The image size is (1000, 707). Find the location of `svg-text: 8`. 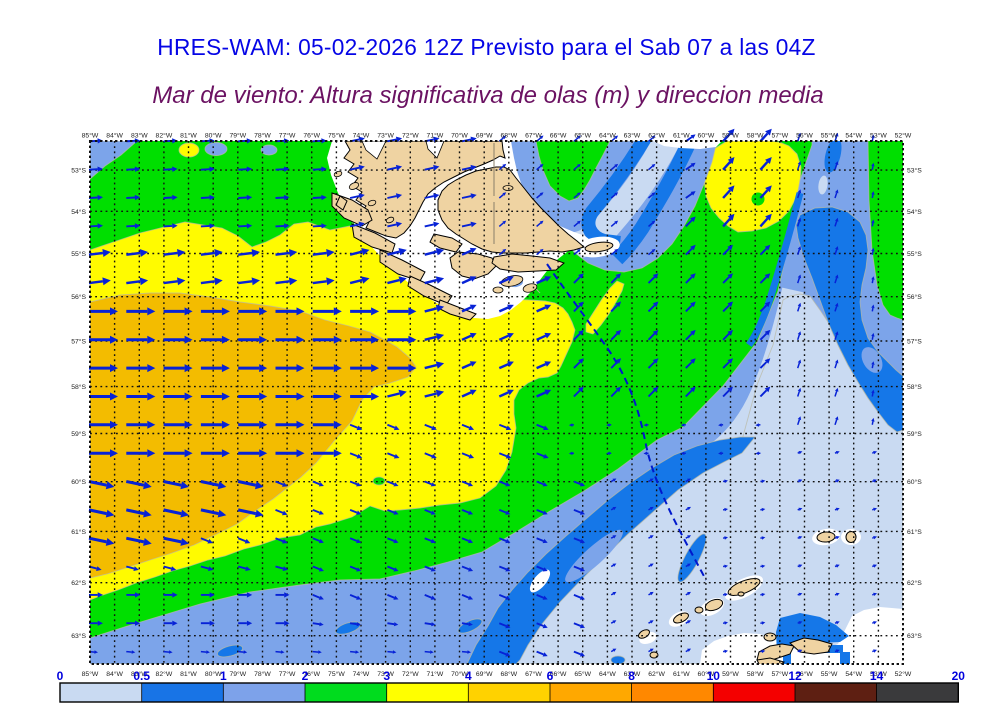

svg-text: 8 is located at coordinates (631, 676).